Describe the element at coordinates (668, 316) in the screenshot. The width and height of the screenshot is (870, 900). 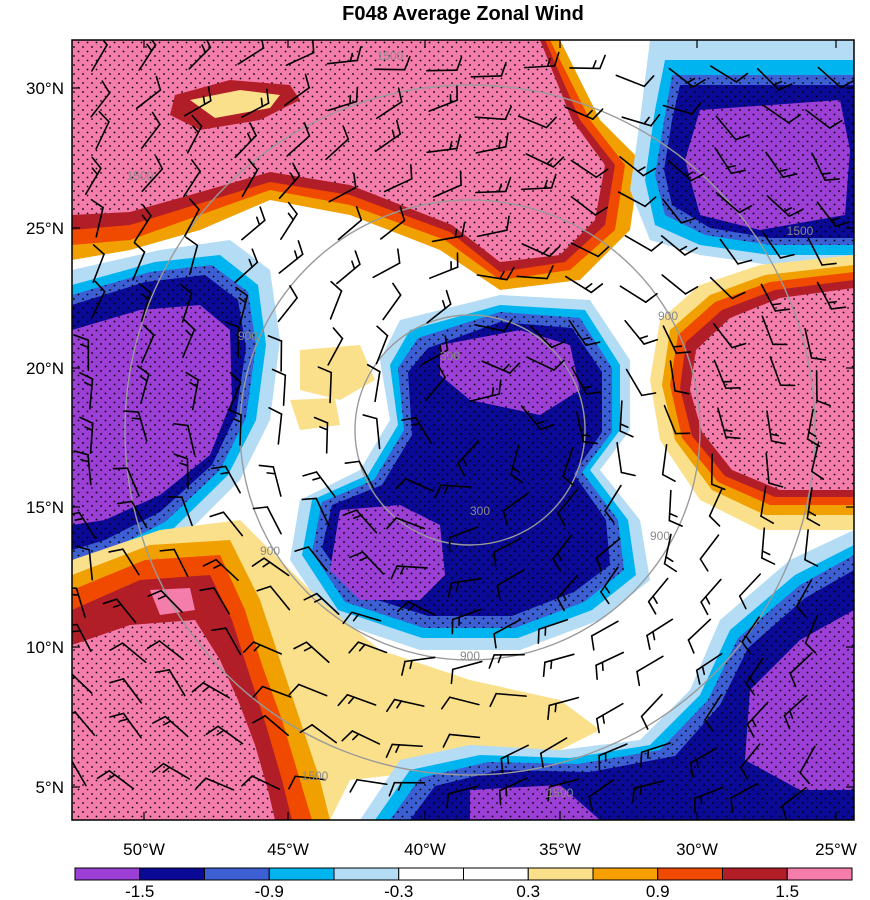
I see `contour-label: 900` at that location.